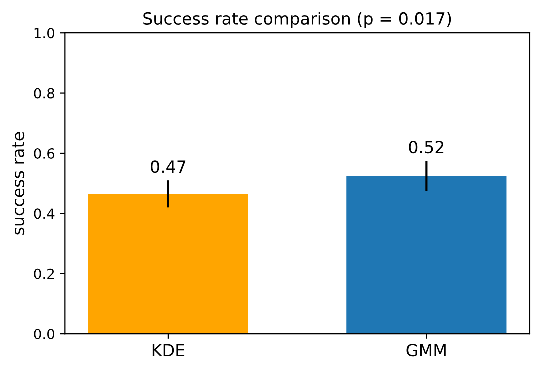 The height and width of the screenshot is (372, 543). What do you see at coordinates (168, 167) in the screenshot?
I see `data-label: 0.47` at bounding box center [168, 167].